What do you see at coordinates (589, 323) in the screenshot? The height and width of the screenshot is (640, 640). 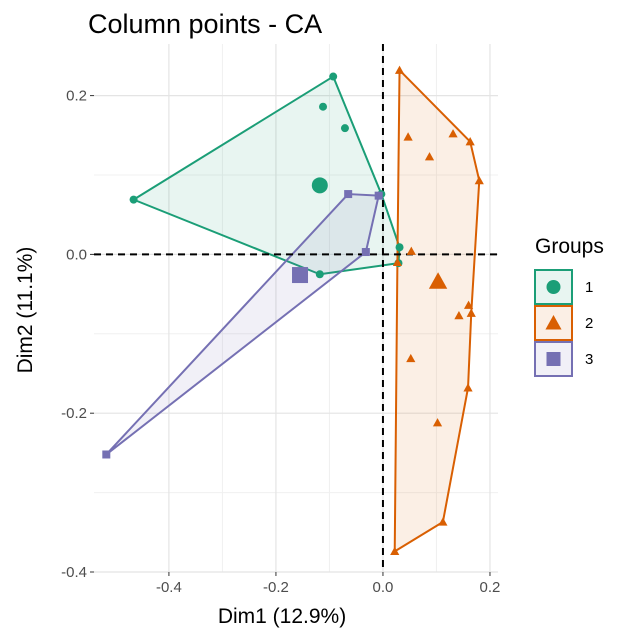 I see `legend-label-2: 2` at bounding box center [589, 323].